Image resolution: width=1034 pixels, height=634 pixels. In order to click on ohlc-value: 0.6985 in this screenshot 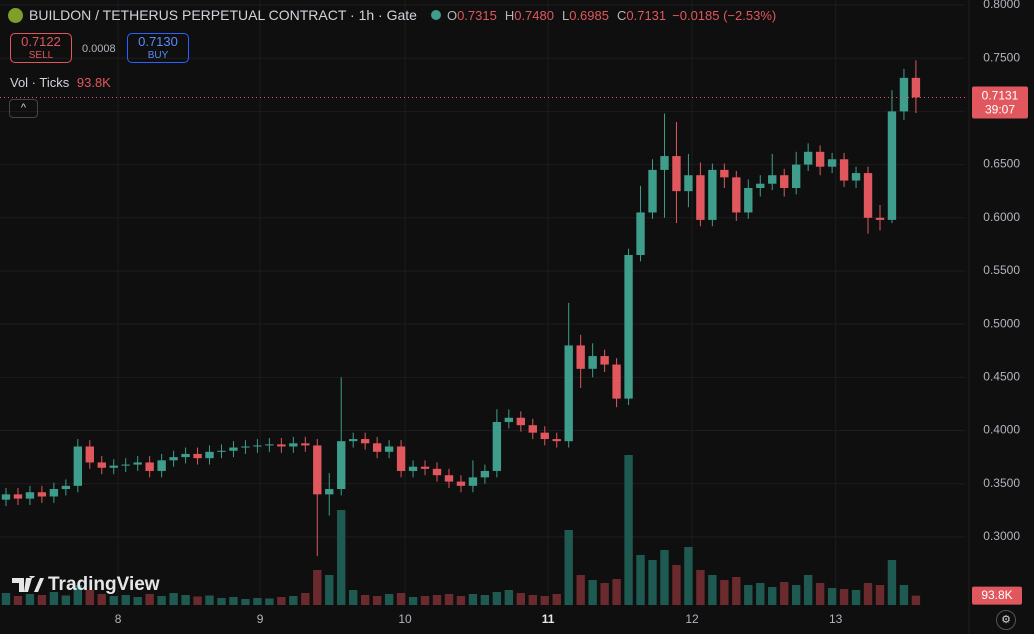, I will do `click(589, 15)`.